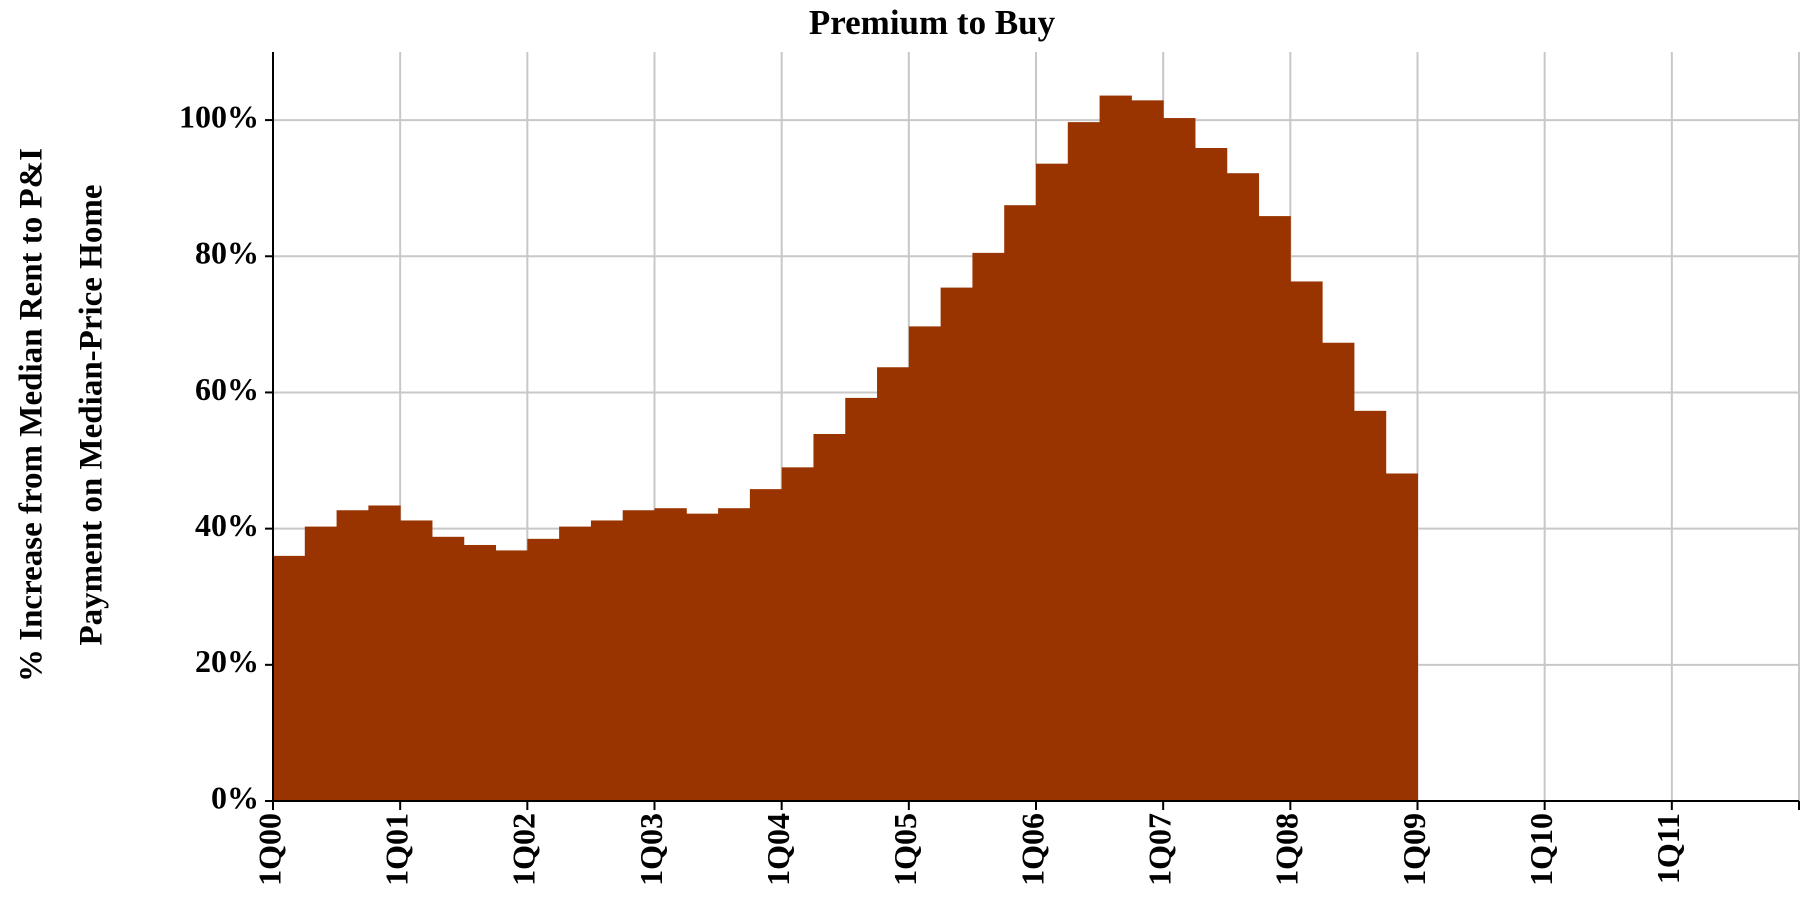 Image resolution: width=1806 pixels, height=917 pixels. What do you see at coordinates (1668, 848) in the screenshot?
I see `x-tick-label: 1Q11` at bounding box center [1668, 848].